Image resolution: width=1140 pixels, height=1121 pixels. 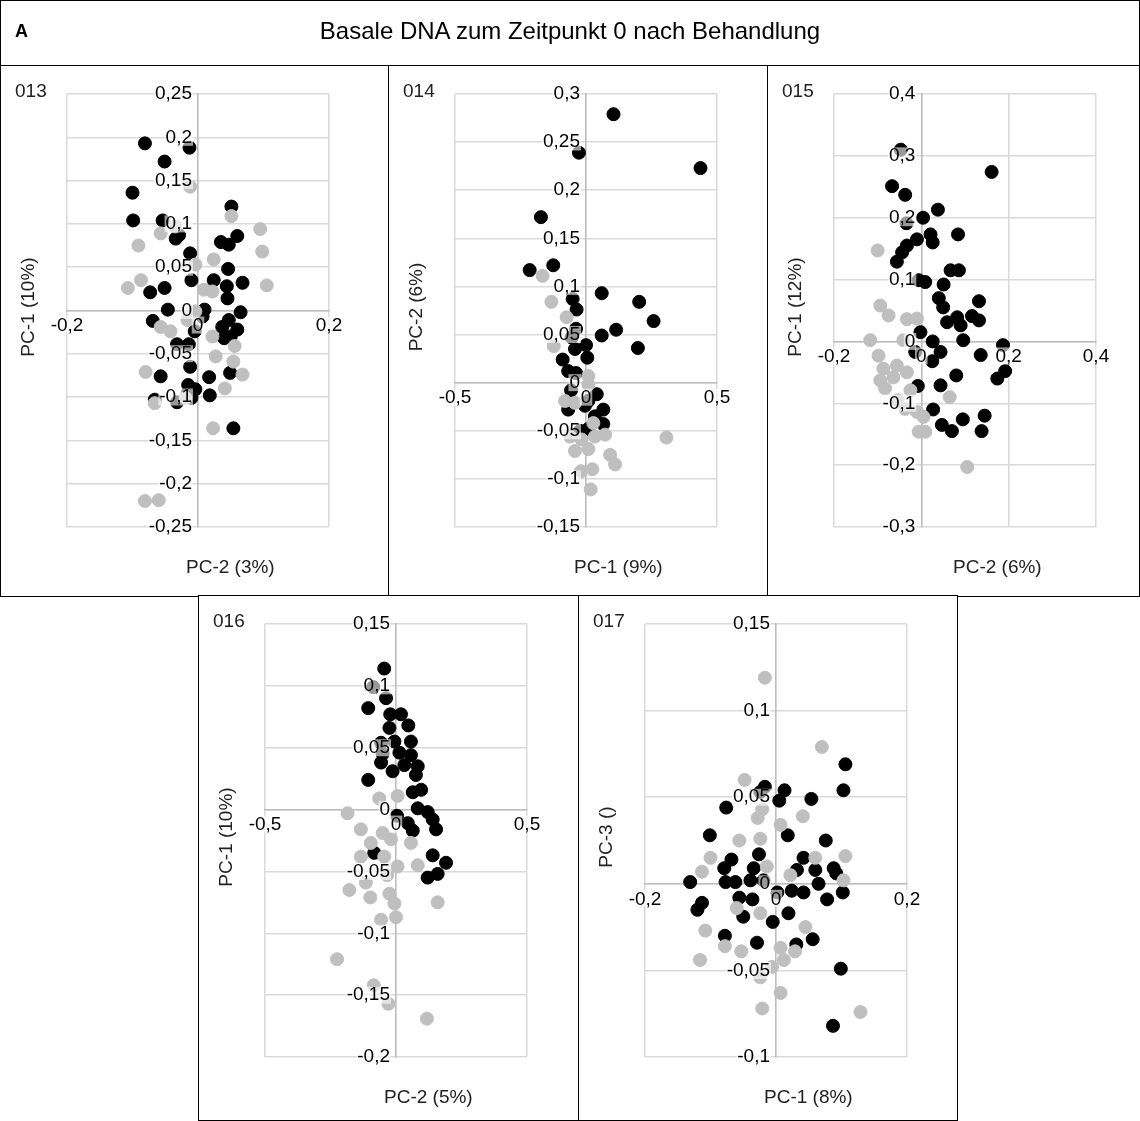 What do you see at coordinates (795, 307) in the screenshot?
I see `y-axis-title: PC-1 (12%)` at bounding box center [795, 307].